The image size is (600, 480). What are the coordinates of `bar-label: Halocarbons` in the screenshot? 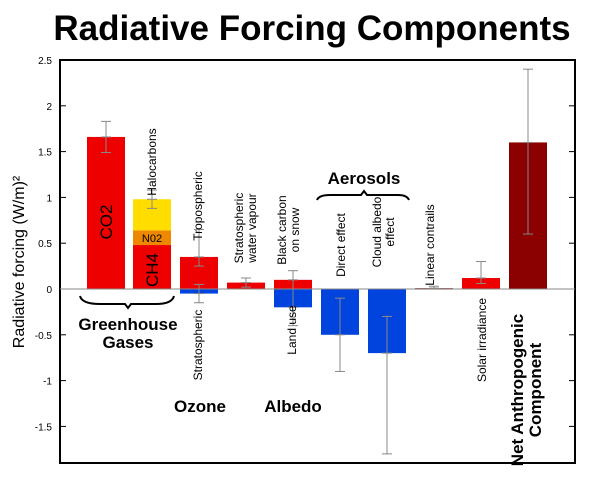 It's located at (152, 161).